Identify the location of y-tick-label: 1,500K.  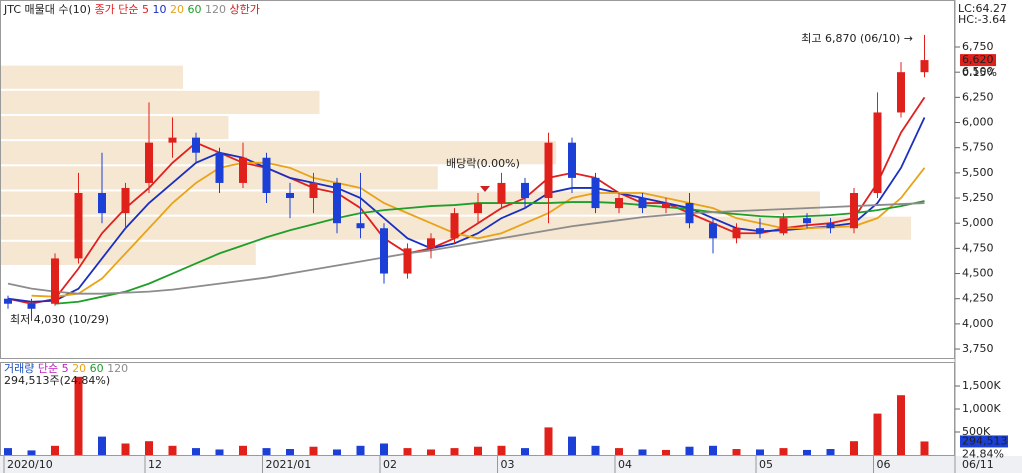
(981, 385).